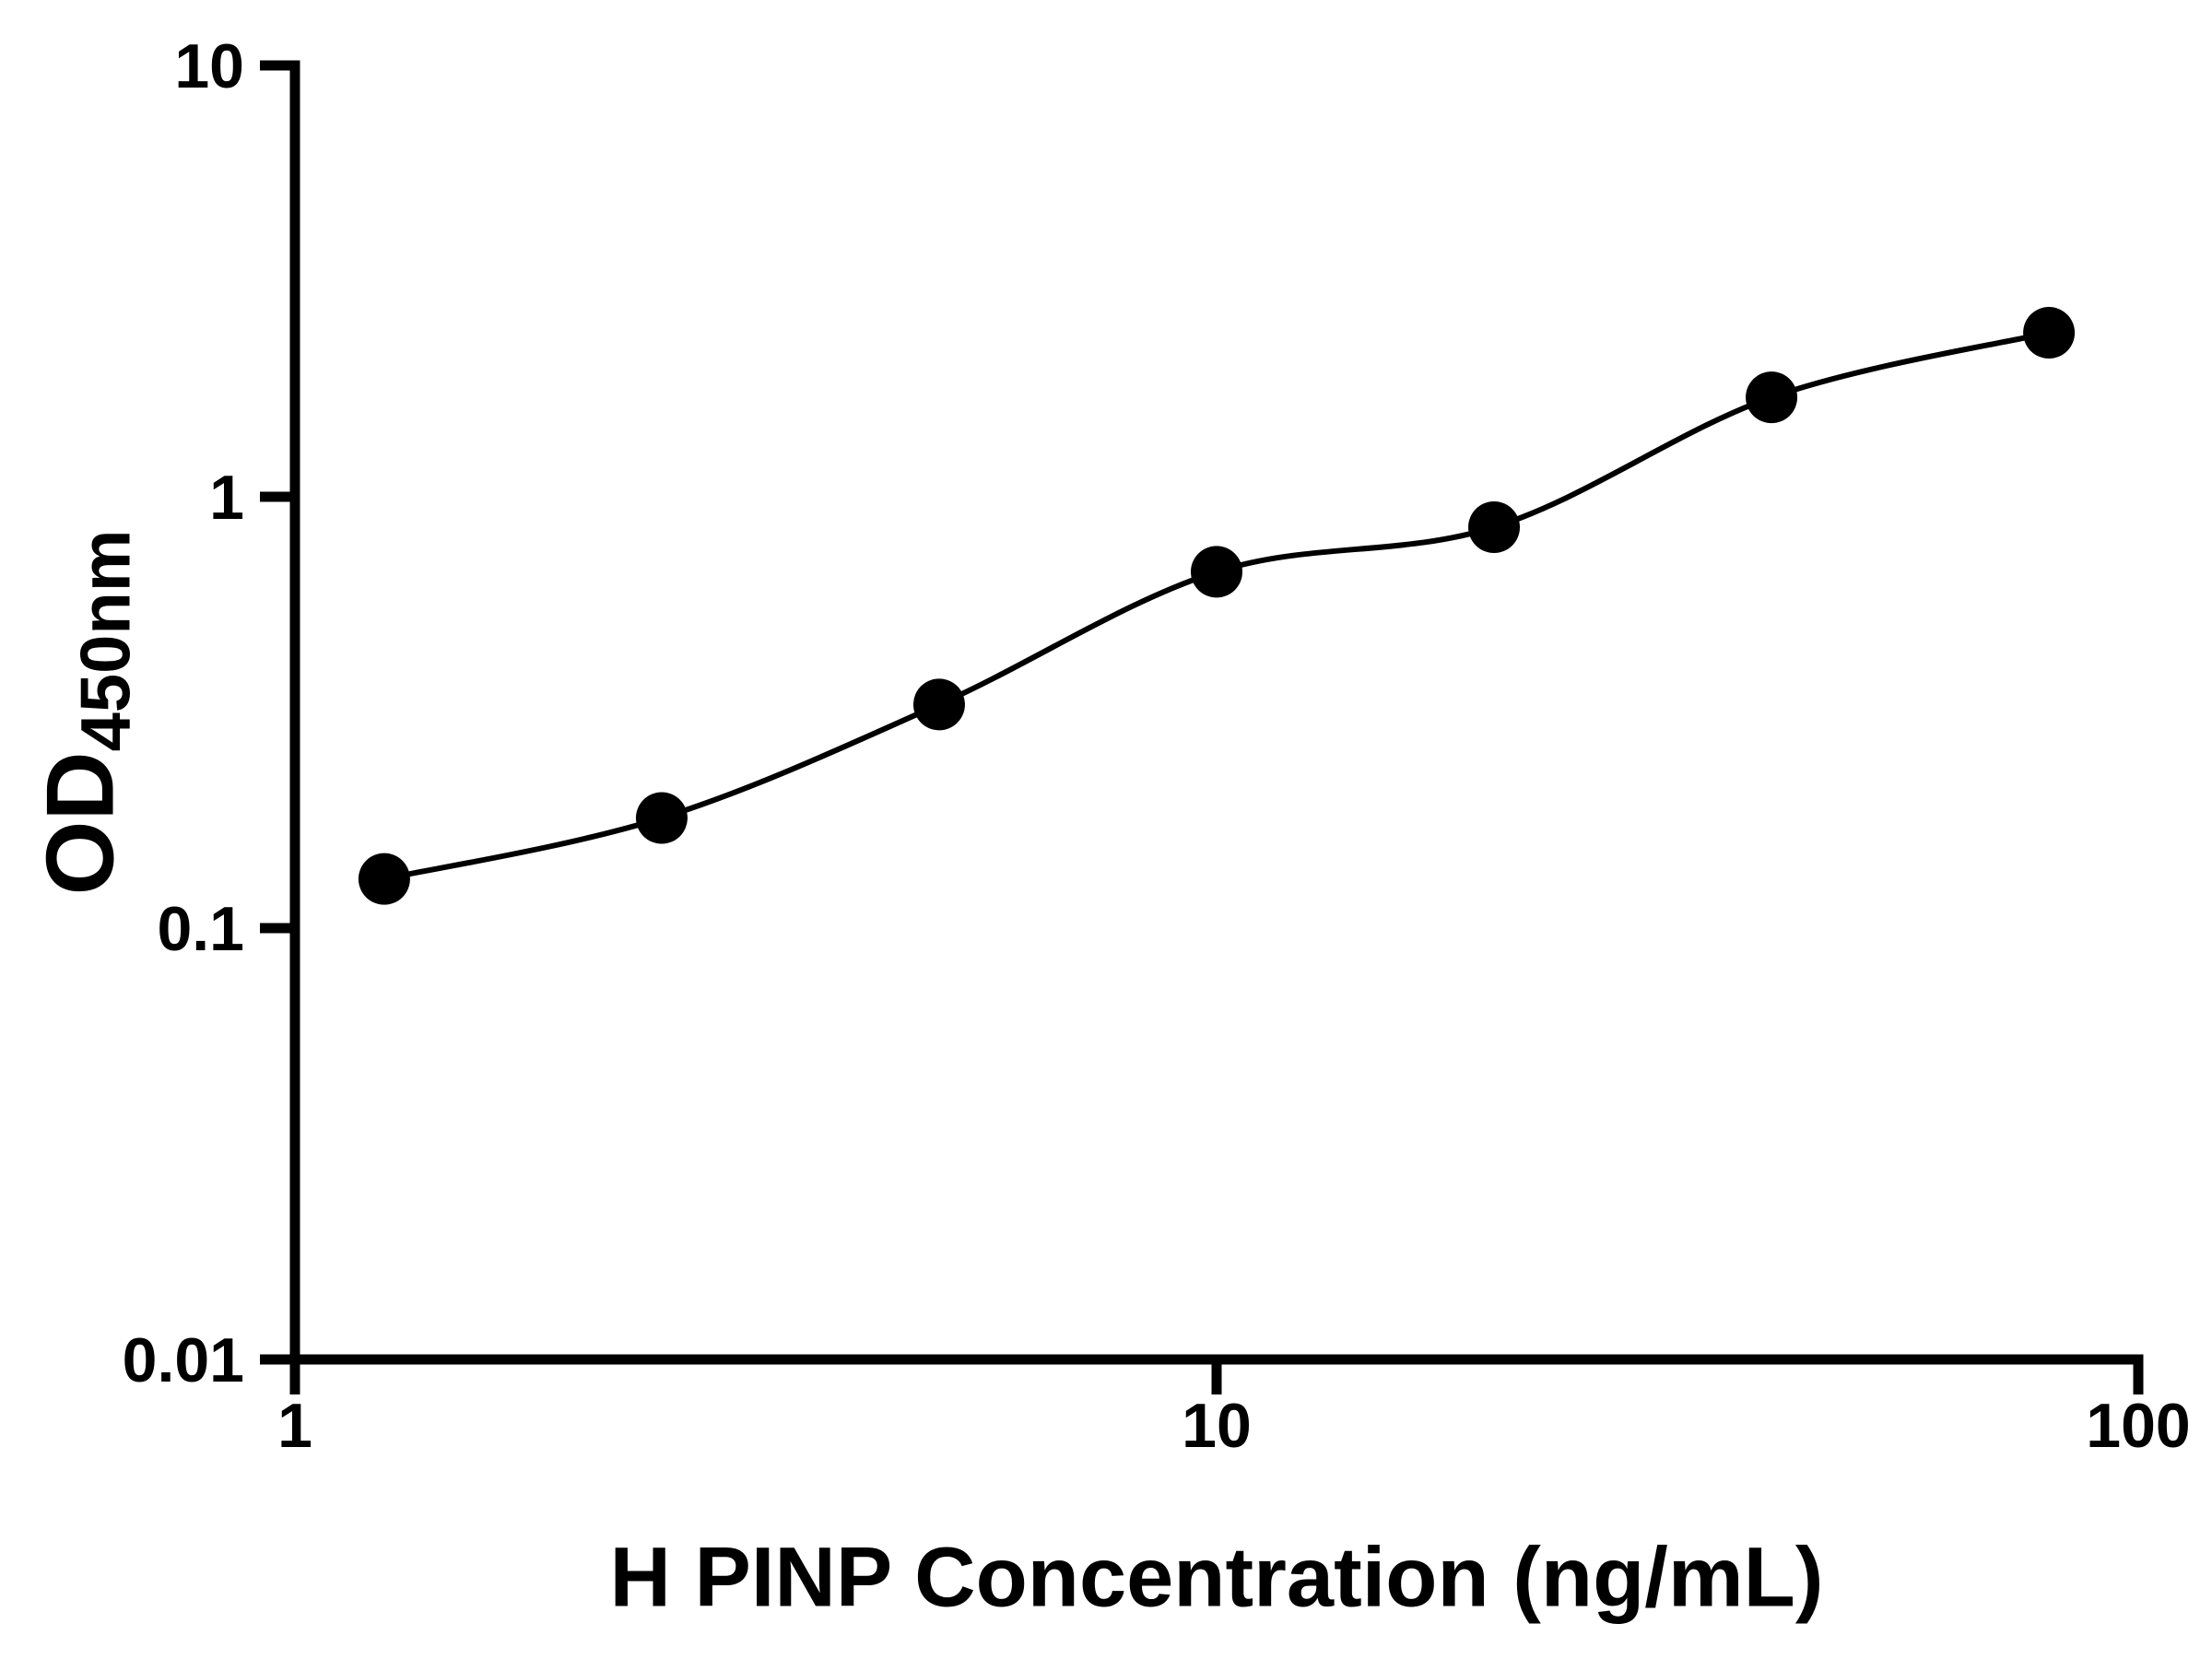 The width and height of the screenshot is (2212, 1659). Describe the element at coordinates (209, 66) in the screenshot. I see `y-tick-label: 10` at that location.